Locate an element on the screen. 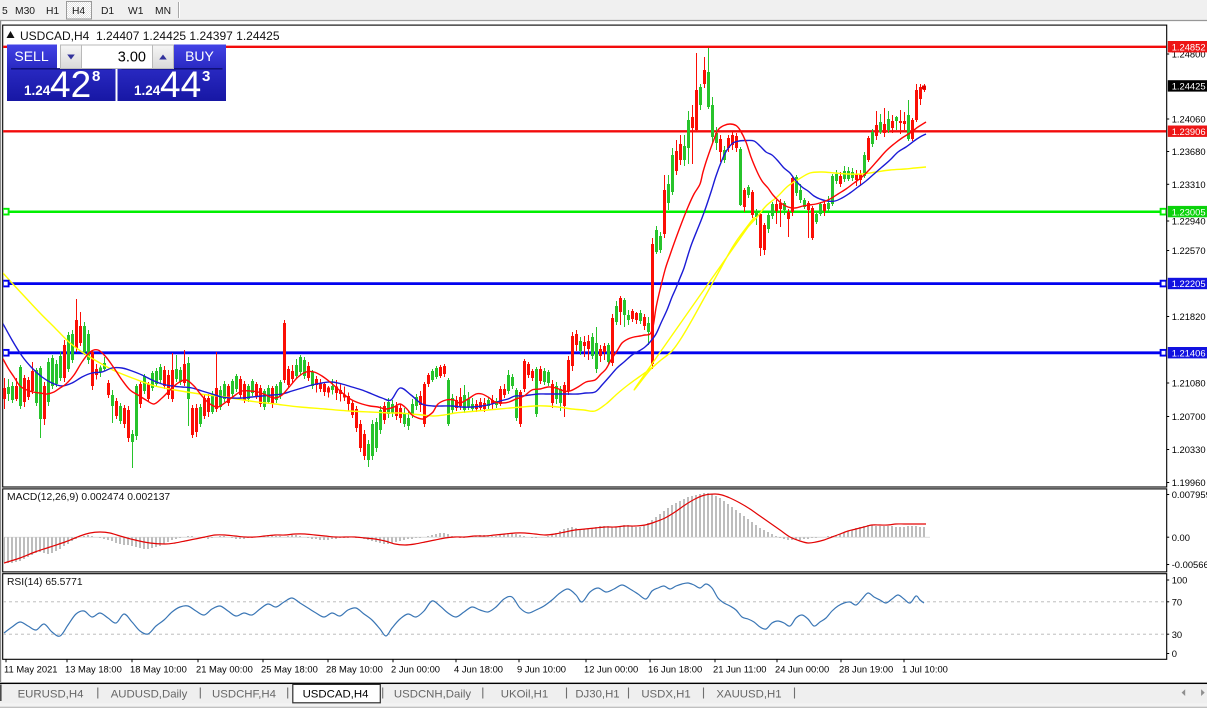 This screenshot has height=709, width=1207. svg-text: MN is located at coordinates (163, 11).